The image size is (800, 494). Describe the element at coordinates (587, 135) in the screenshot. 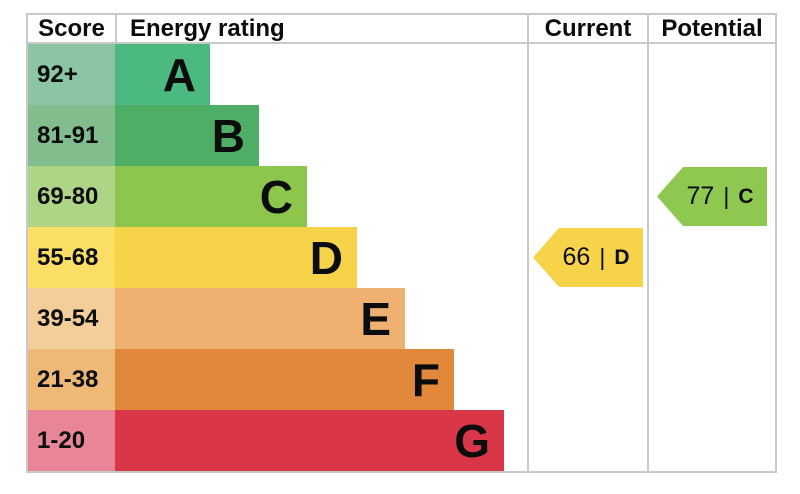

I see `current-cell-b` at that location.